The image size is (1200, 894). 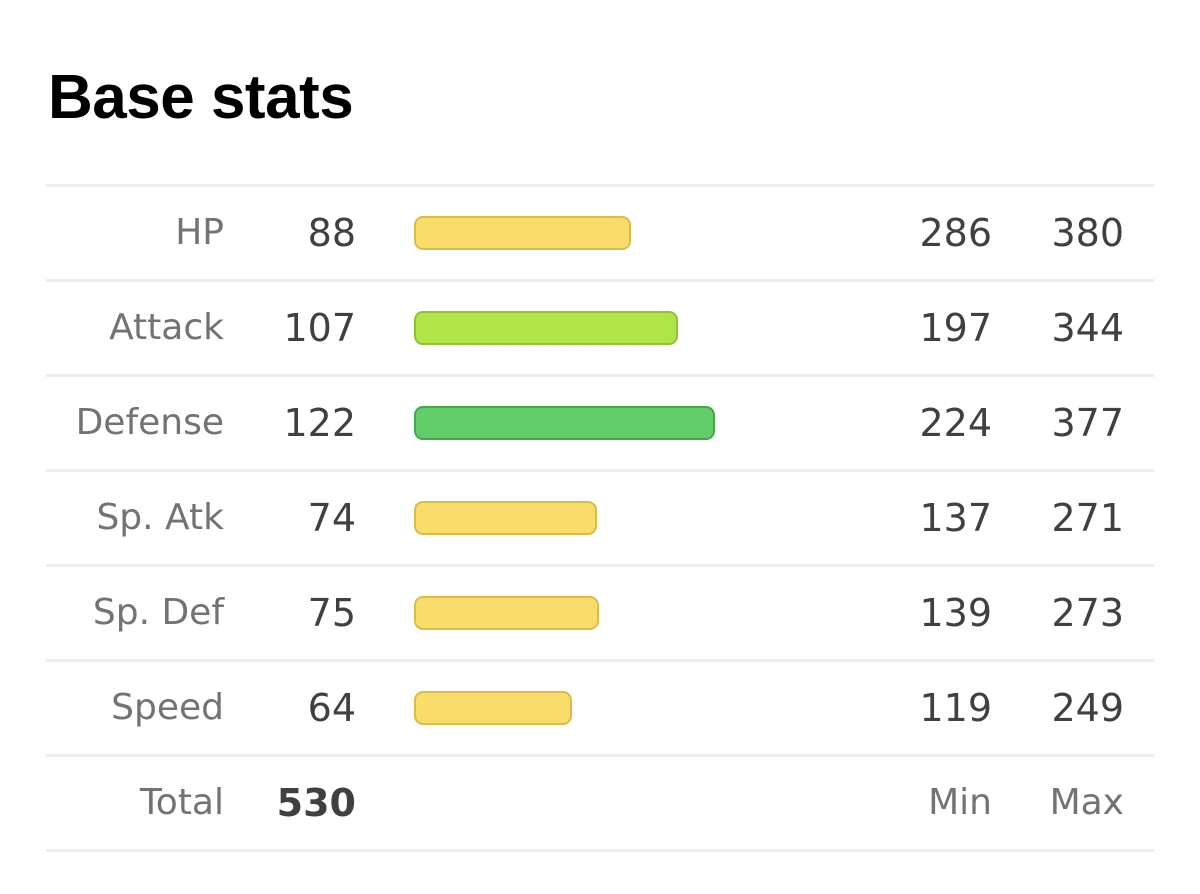 I want to click on stat-max-value: 249, so click(x=1087, y=708).